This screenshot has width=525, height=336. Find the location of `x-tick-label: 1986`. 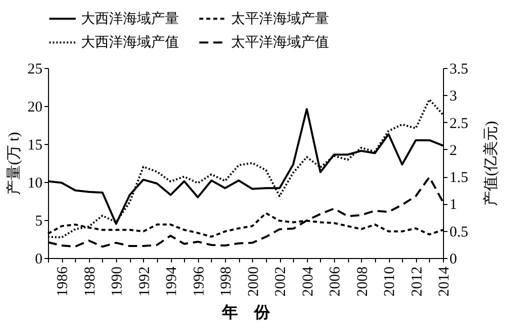

x-tick-label: 1986 is located at coordinates (63, 281).